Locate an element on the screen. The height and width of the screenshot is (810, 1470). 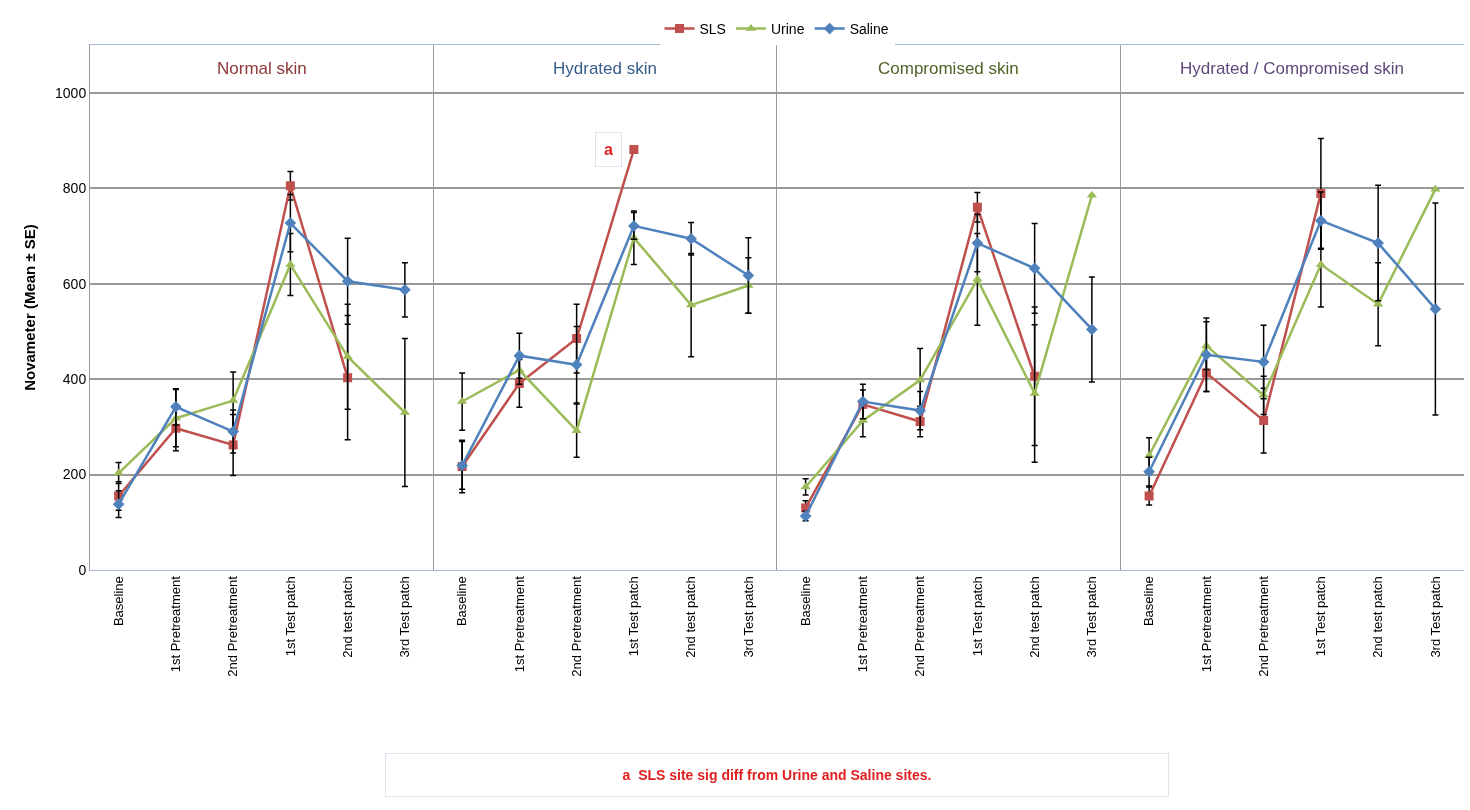
text: Hydrated / Compromised skin is located at coordinates (1292, 68).